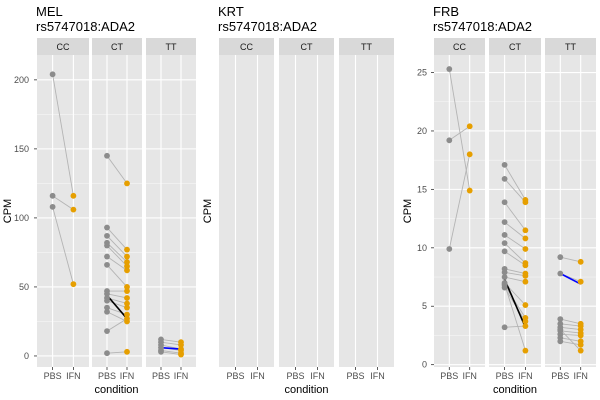 This screenshot has width=600, height=400. What do you see at coordinates (21, 149) in the screenshot?
I see `y-tick-label: 150` at bounding box center [21, 149].